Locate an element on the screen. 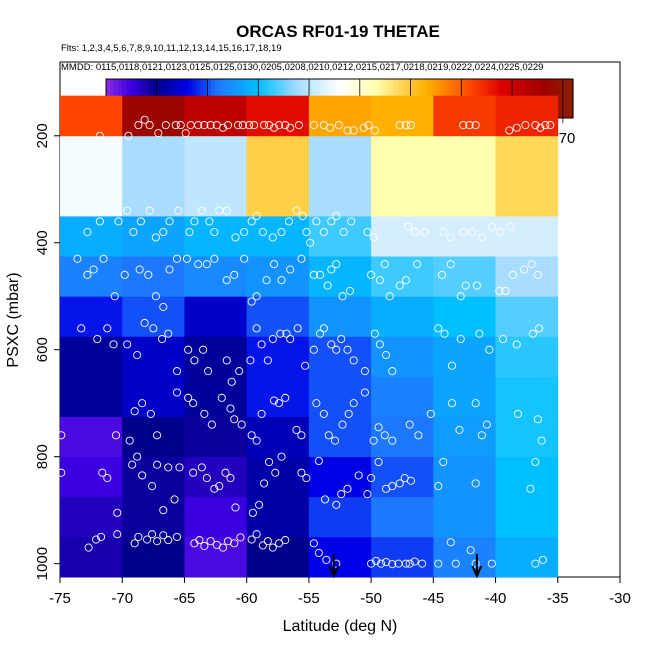  x-tick-label: -75 is located at coordinates (60, 598).